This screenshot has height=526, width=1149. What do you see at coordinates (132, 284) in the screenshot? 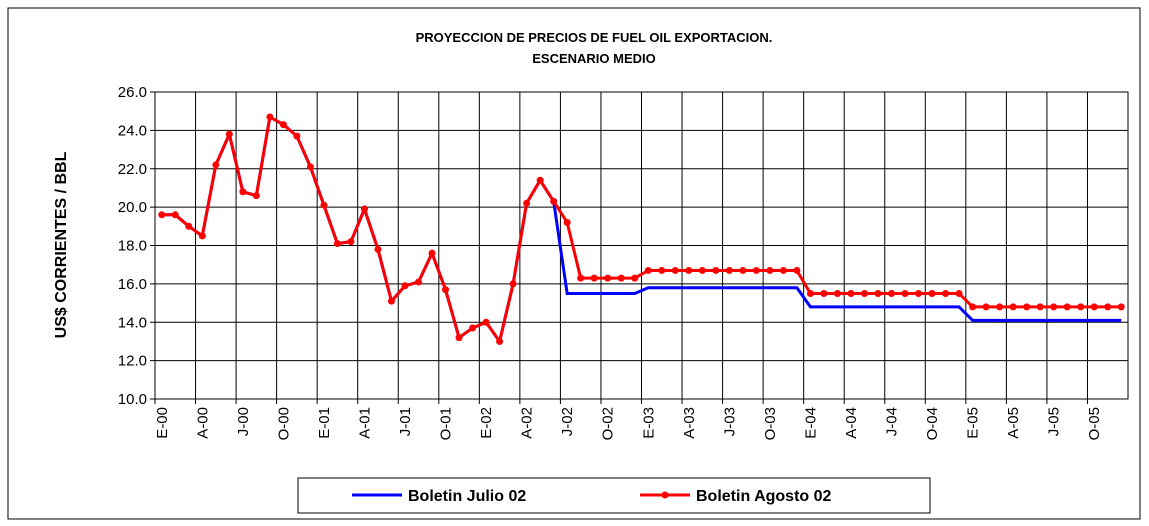
I see `y-tick-label: 16.0` at bounding box center [132, 284].